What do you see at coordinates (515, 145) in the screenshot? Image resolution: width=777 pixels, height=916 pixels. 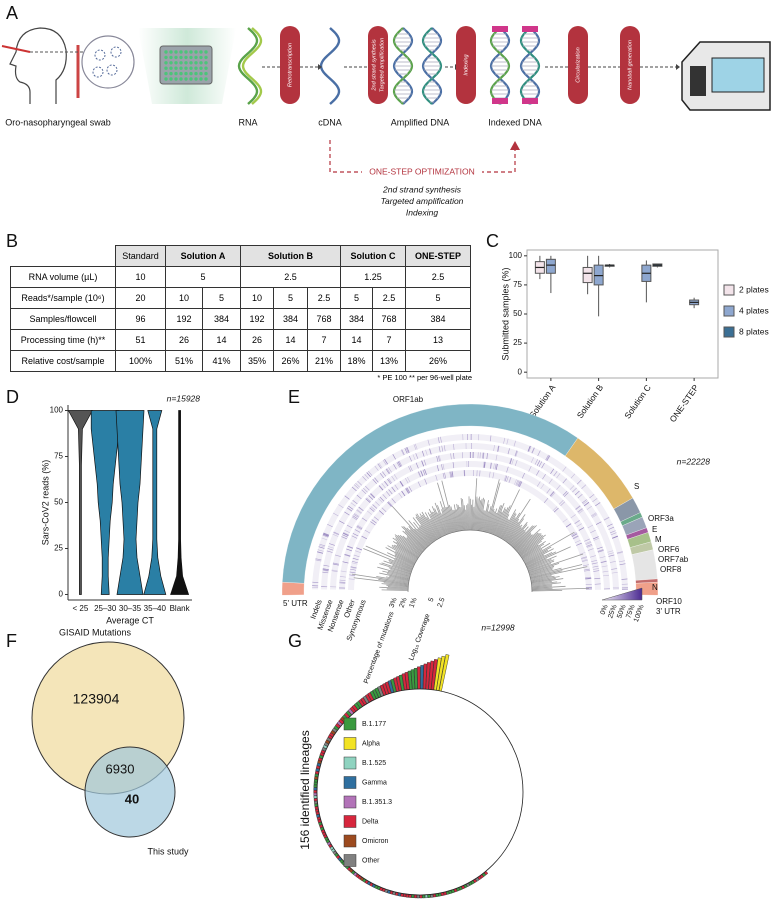 I see `arrow-head` at bounding box center [515, 145].